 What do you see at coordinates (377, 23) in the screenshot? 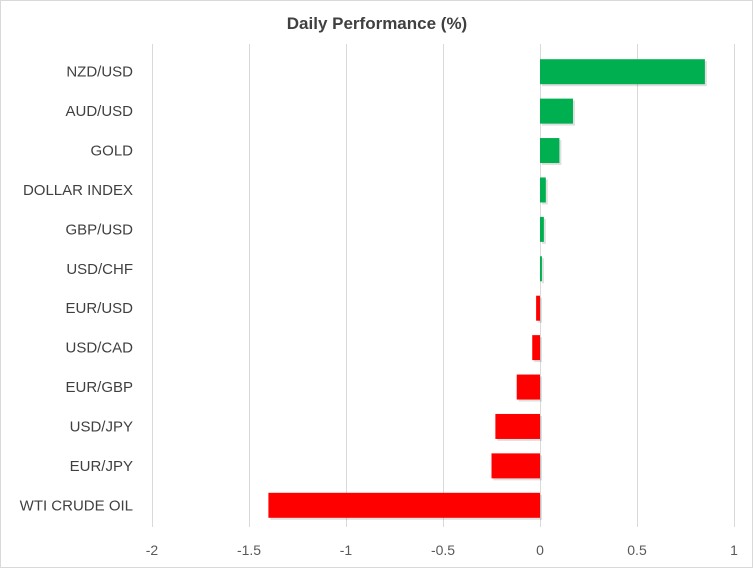
I see `chart-title: Daily Performance (%)` at bounding box center [377, 23].